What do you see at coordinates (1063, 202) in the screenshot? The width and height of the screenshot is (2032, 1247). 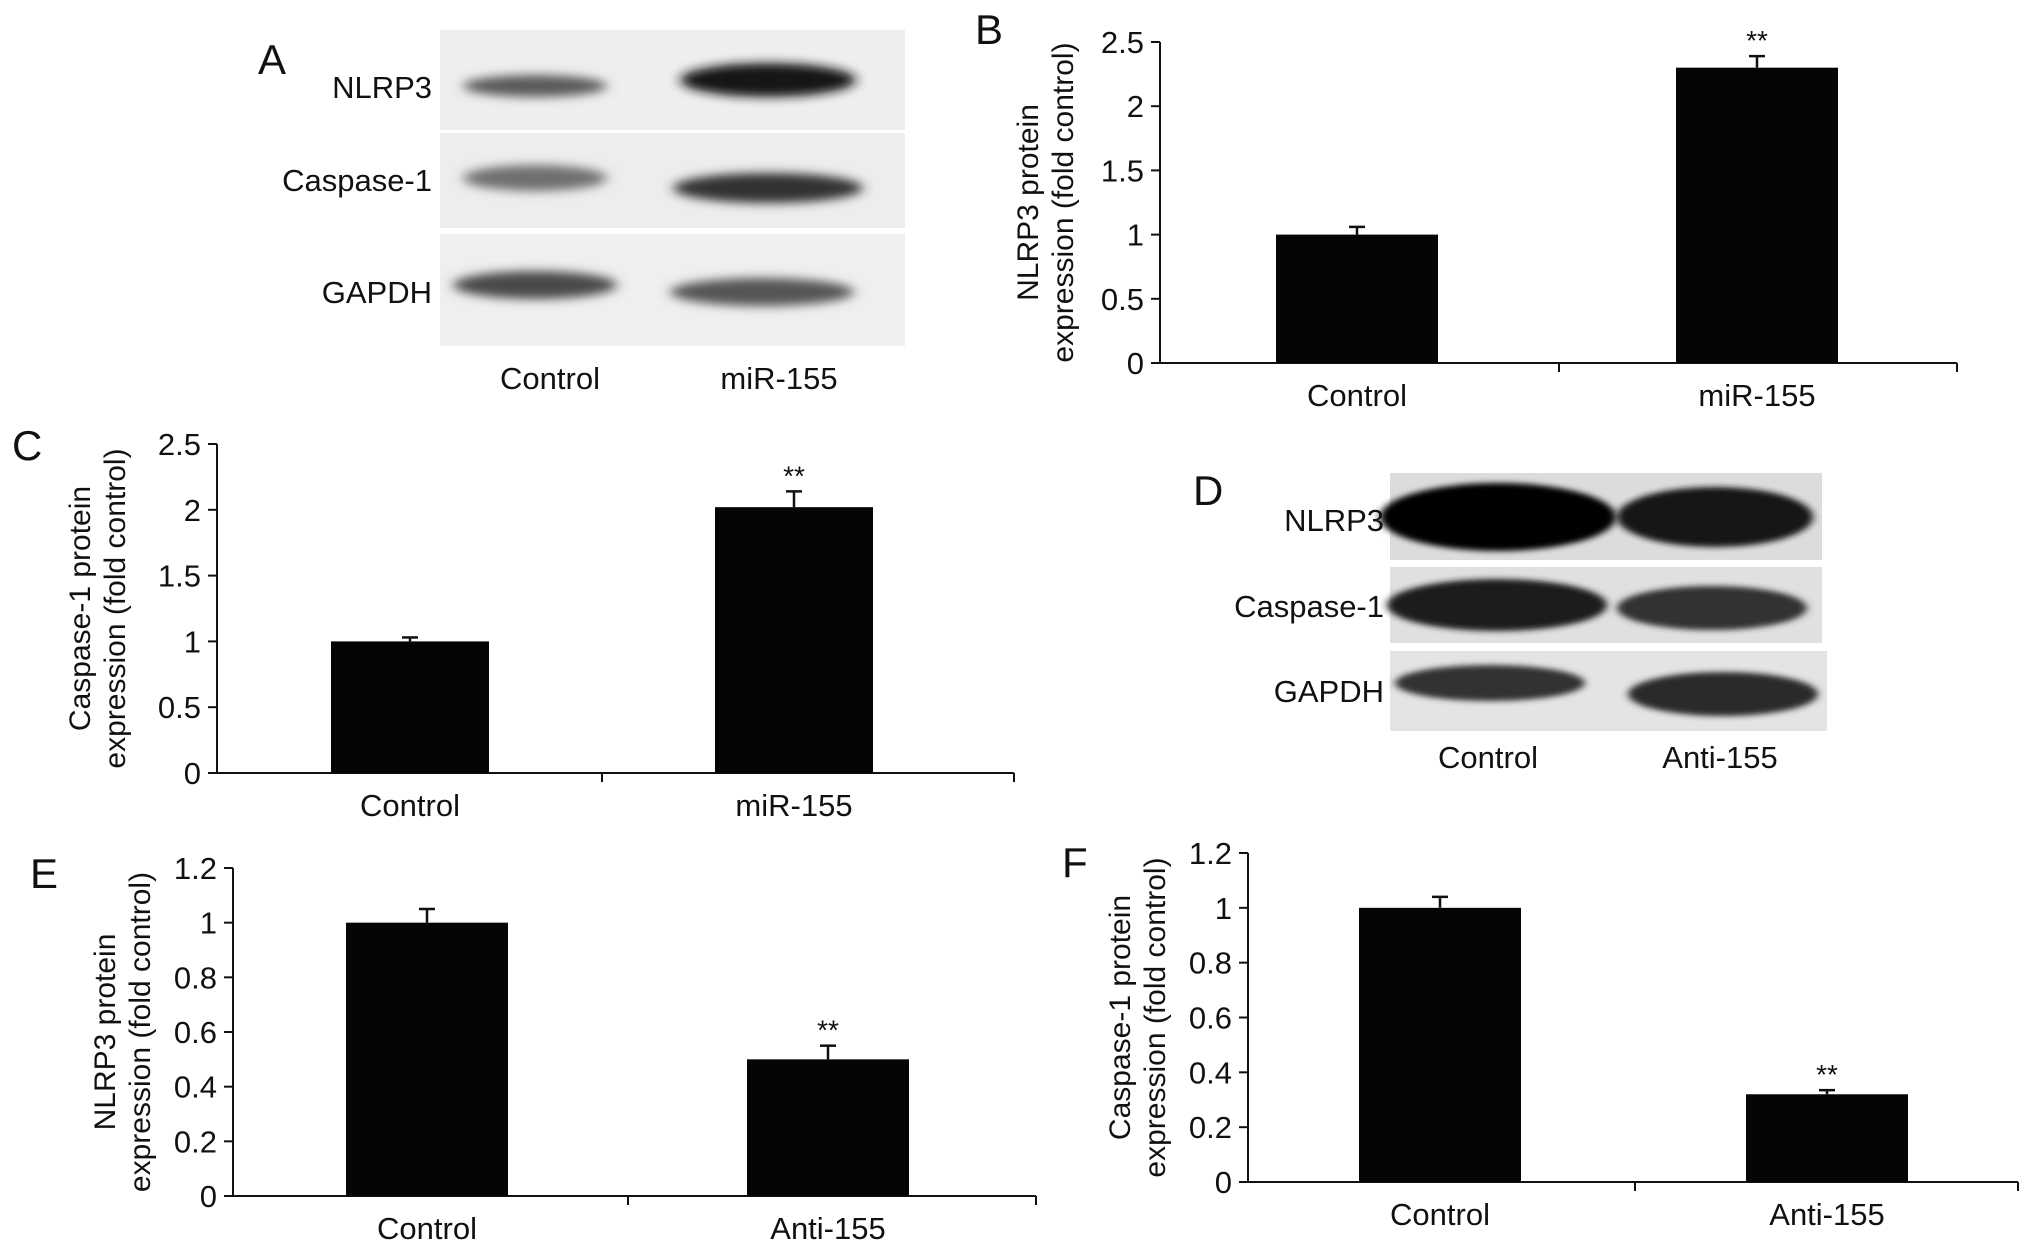 I see `chart-b-y-axis-title-line2: expression (fold control)` at bounding box center [1063, 202].